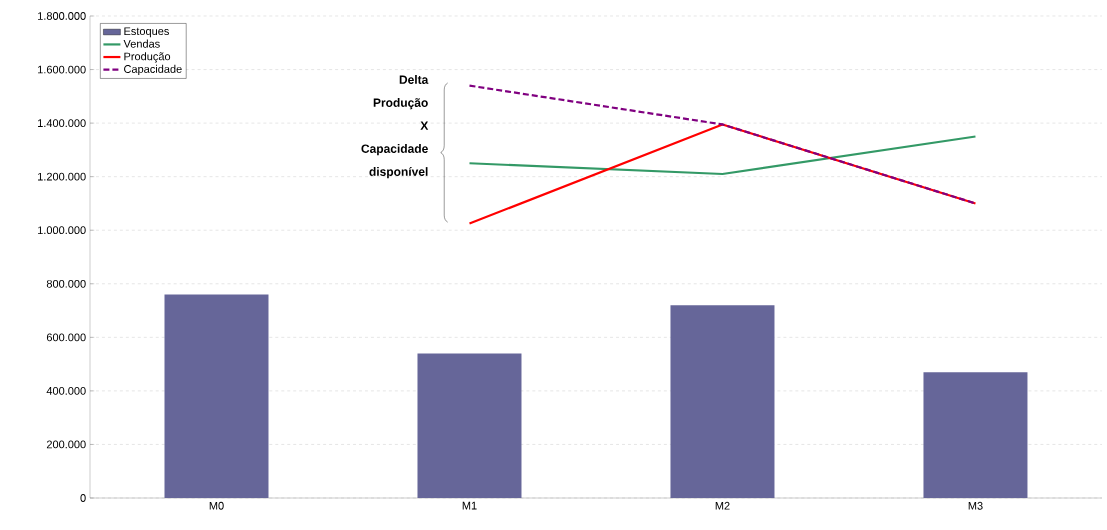 The width and height of the screenshot is (1107, 530). Describe the element at coordinates (216, 505) in the screenshot. I see `x-tick-label: M0` at that location.